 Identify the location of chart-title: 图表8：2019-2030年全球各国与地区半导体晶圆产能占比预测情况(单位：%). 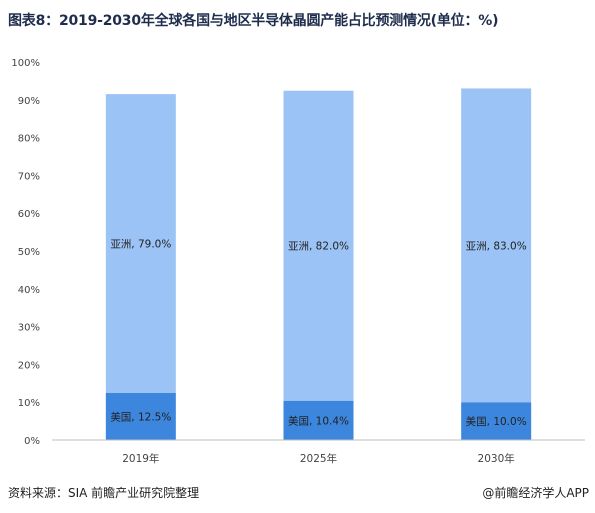
(253, 21).